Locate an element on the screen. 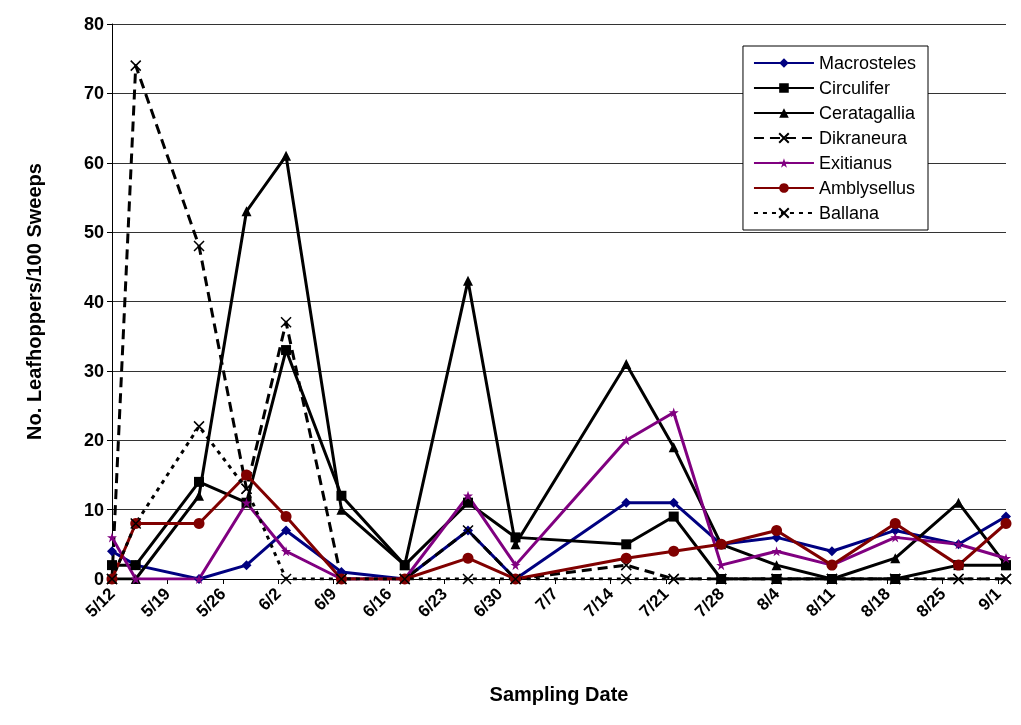  legend-label: Circulifer is located at coordinates (854, 88).